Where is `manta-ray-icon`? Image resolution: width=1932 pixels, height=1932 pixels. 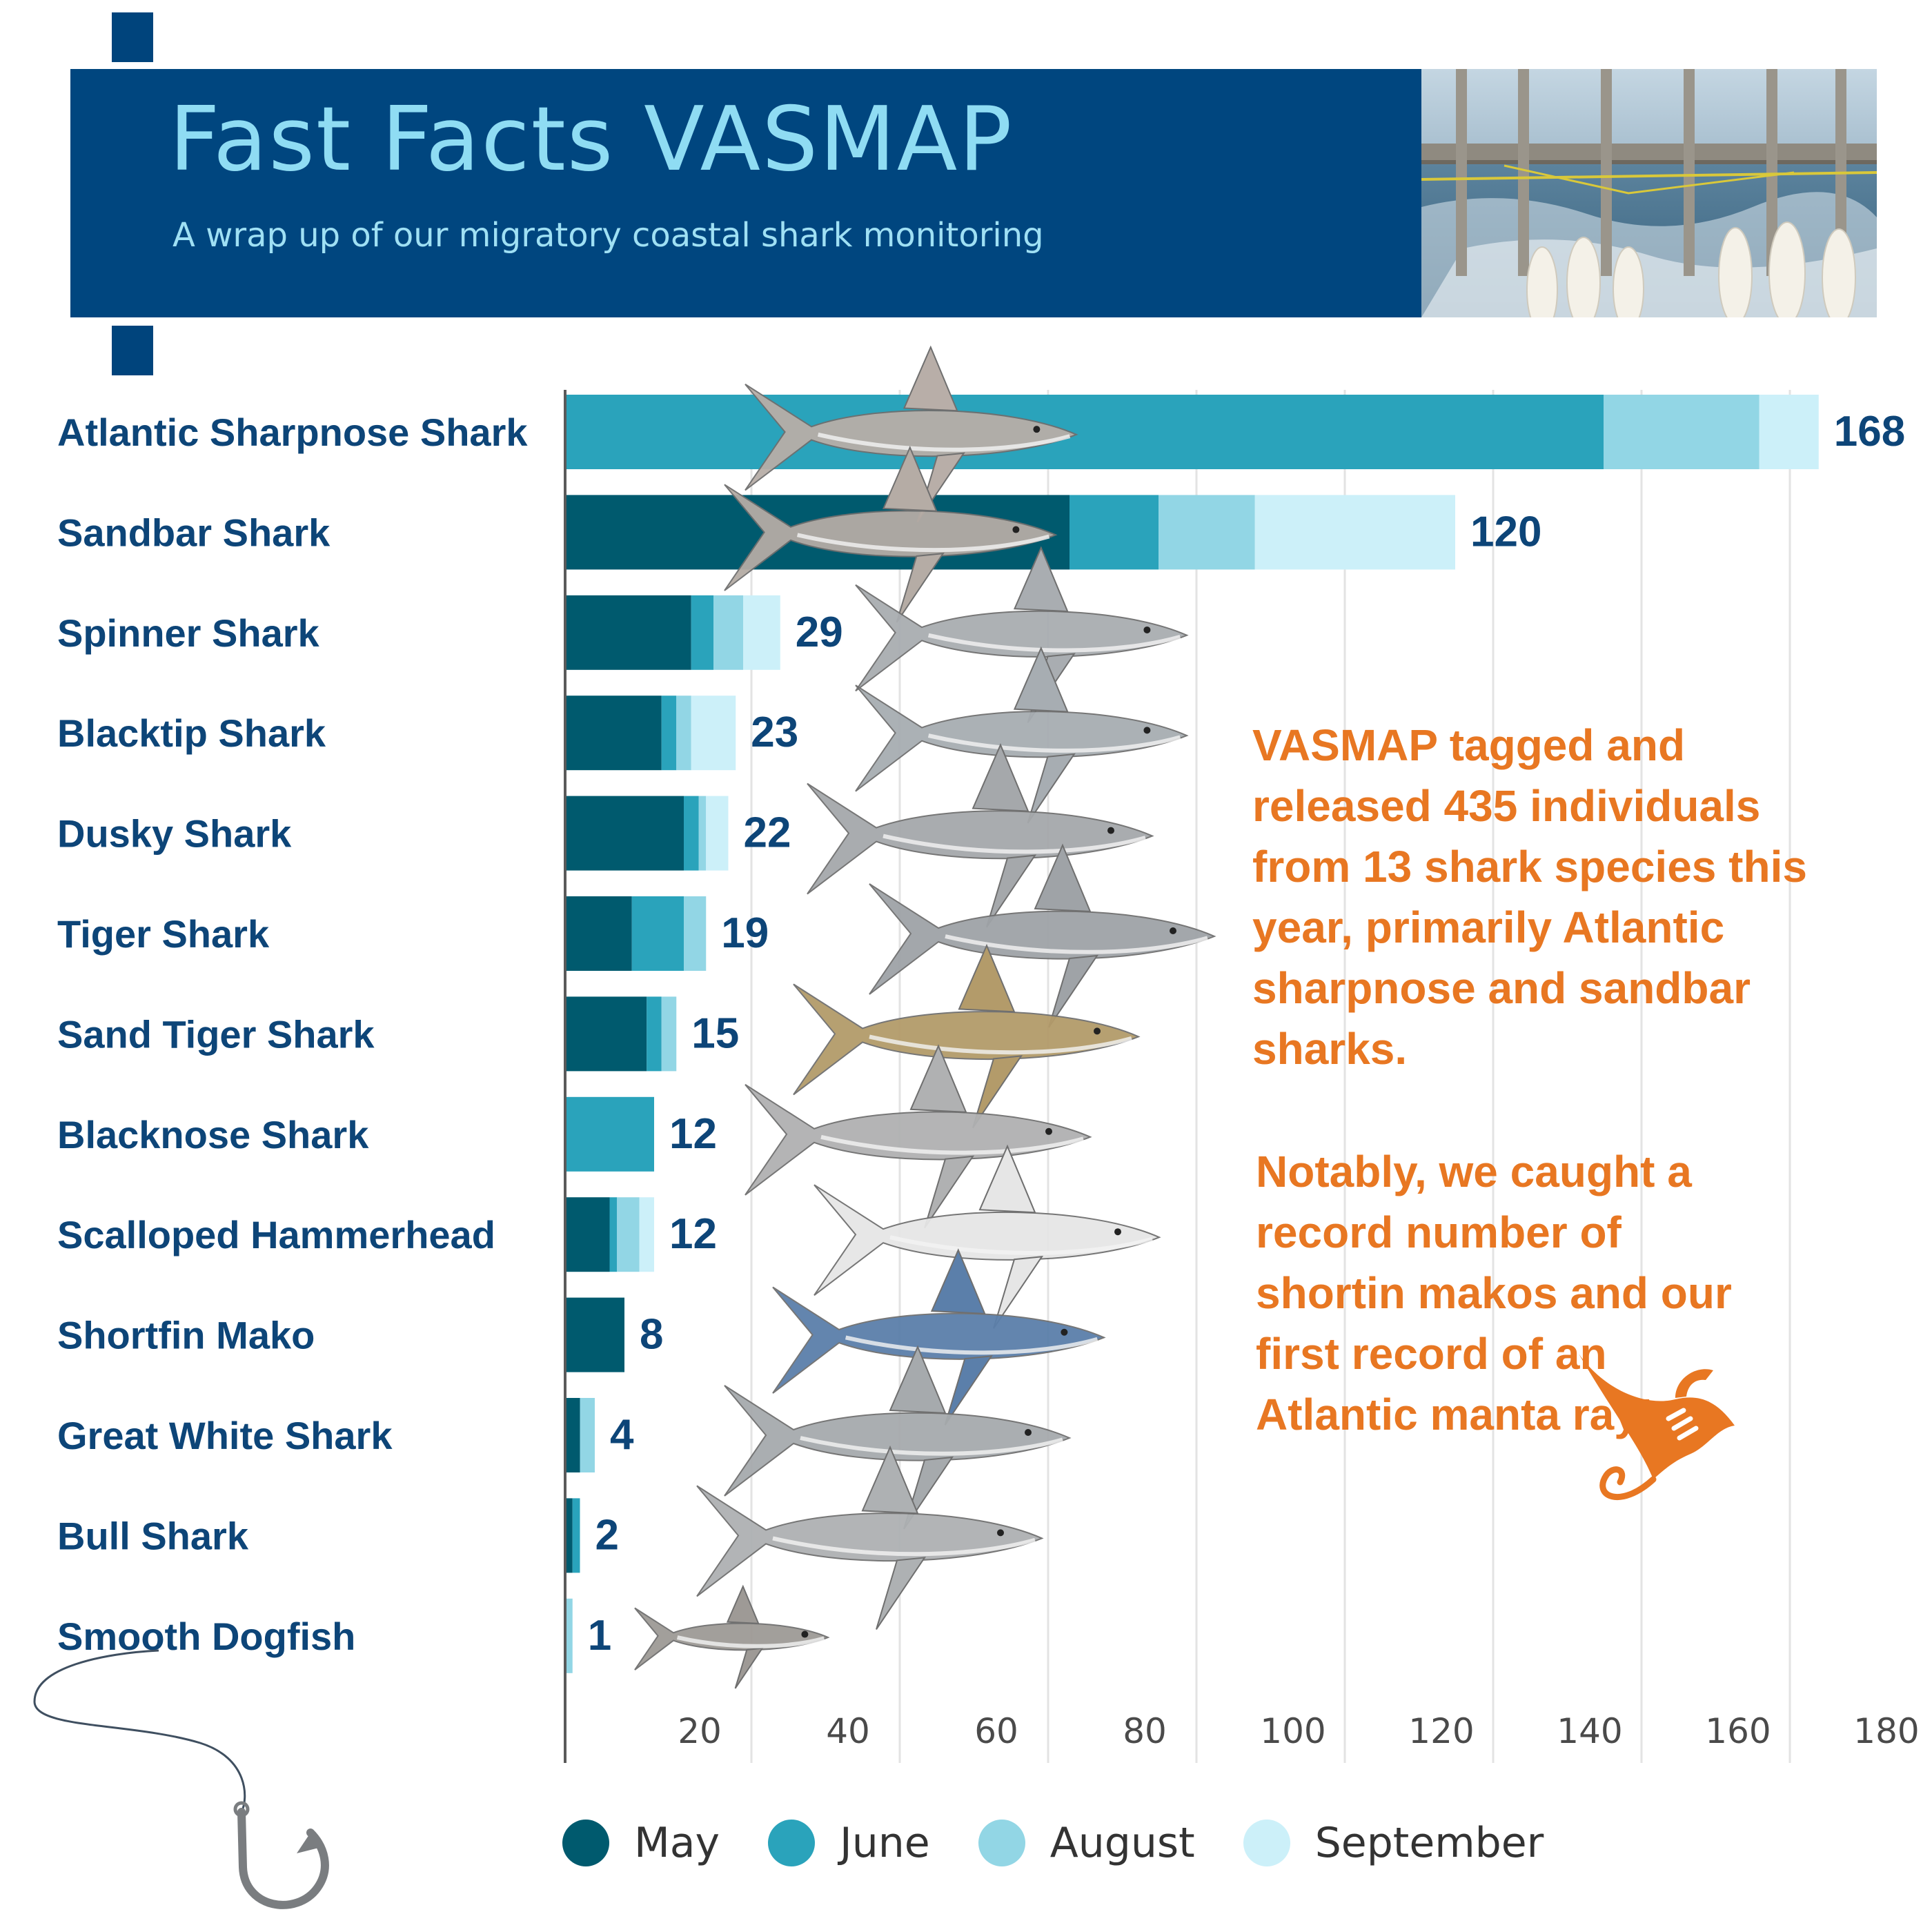
manta-ray-icon is located at coordinates (1661, 1427).